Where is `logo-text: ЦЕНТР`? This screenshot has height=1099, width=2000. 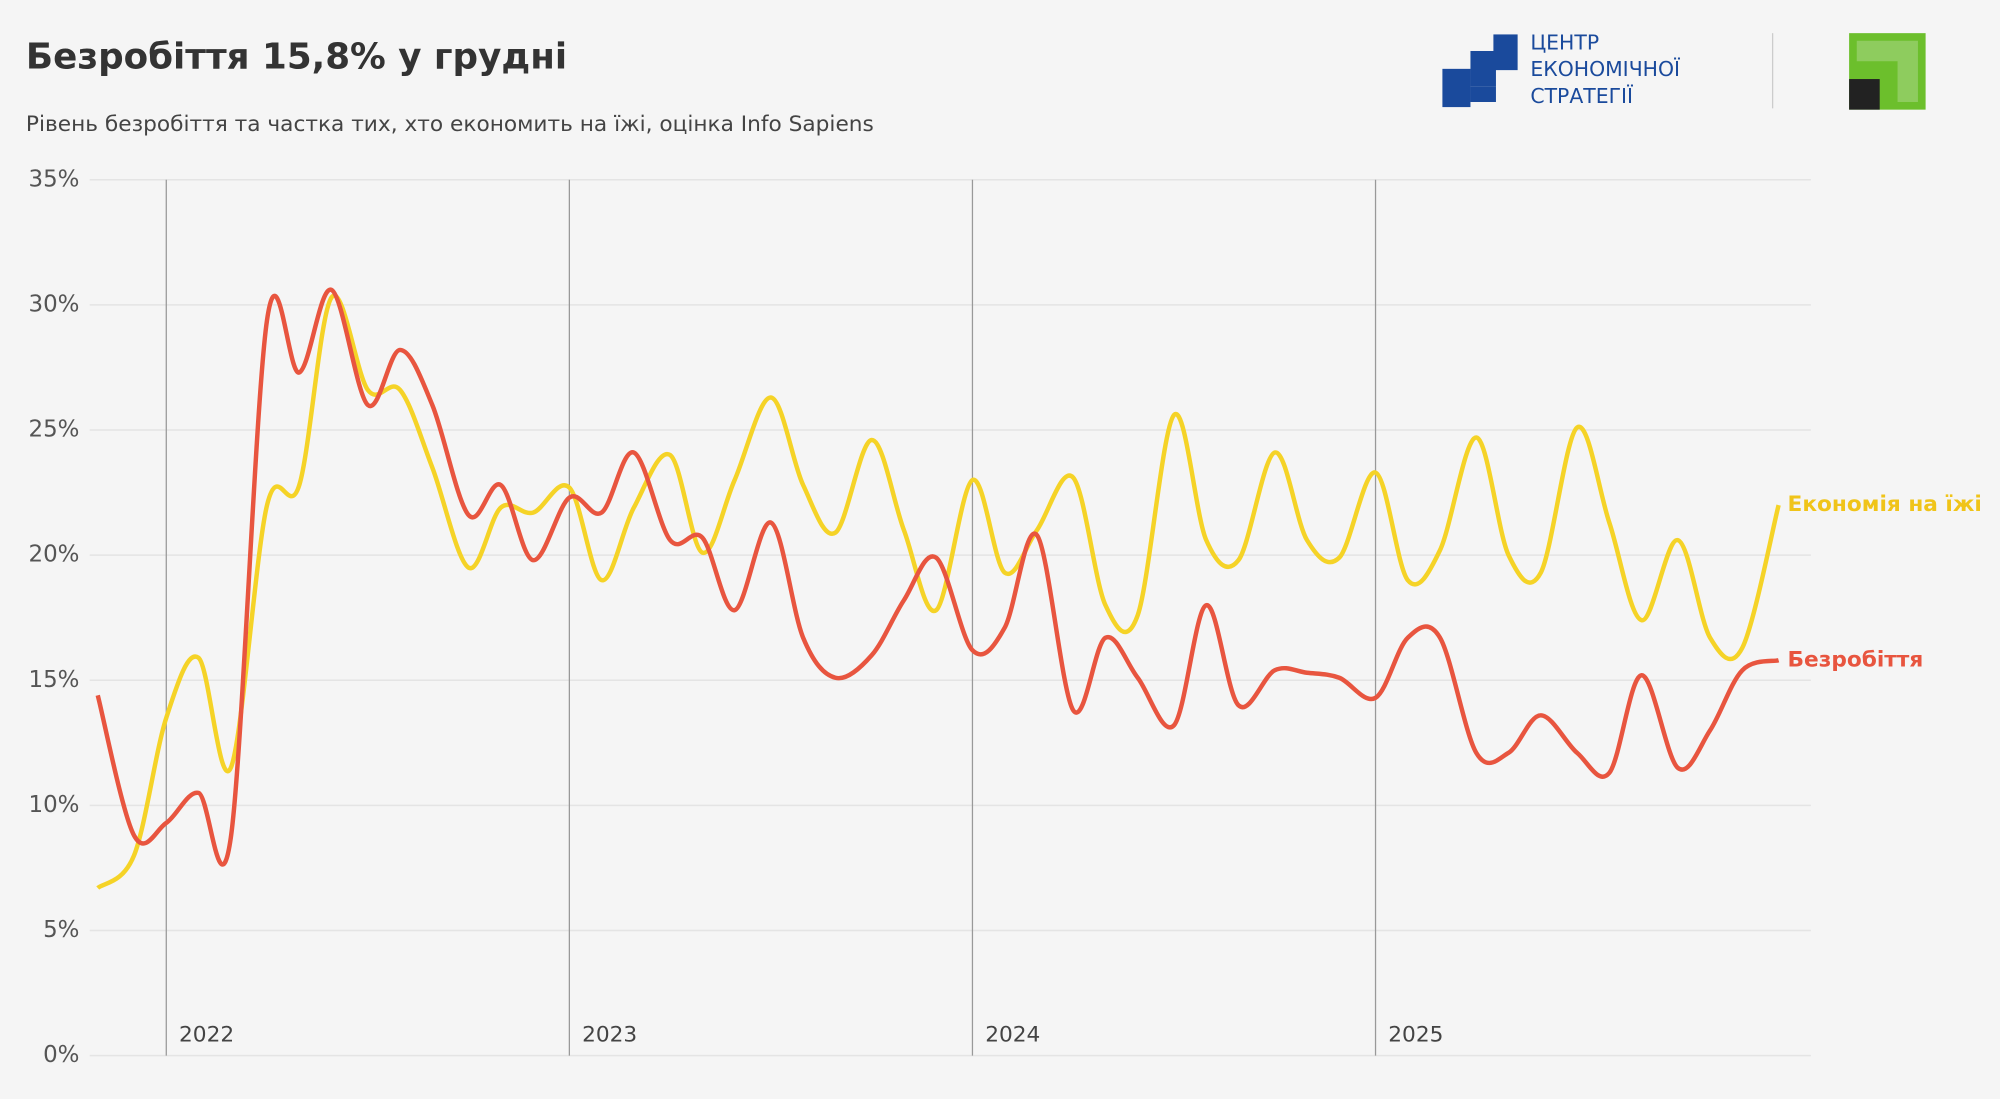 logo-text: ЦЕНТР is located at coordinates (1564, 42).